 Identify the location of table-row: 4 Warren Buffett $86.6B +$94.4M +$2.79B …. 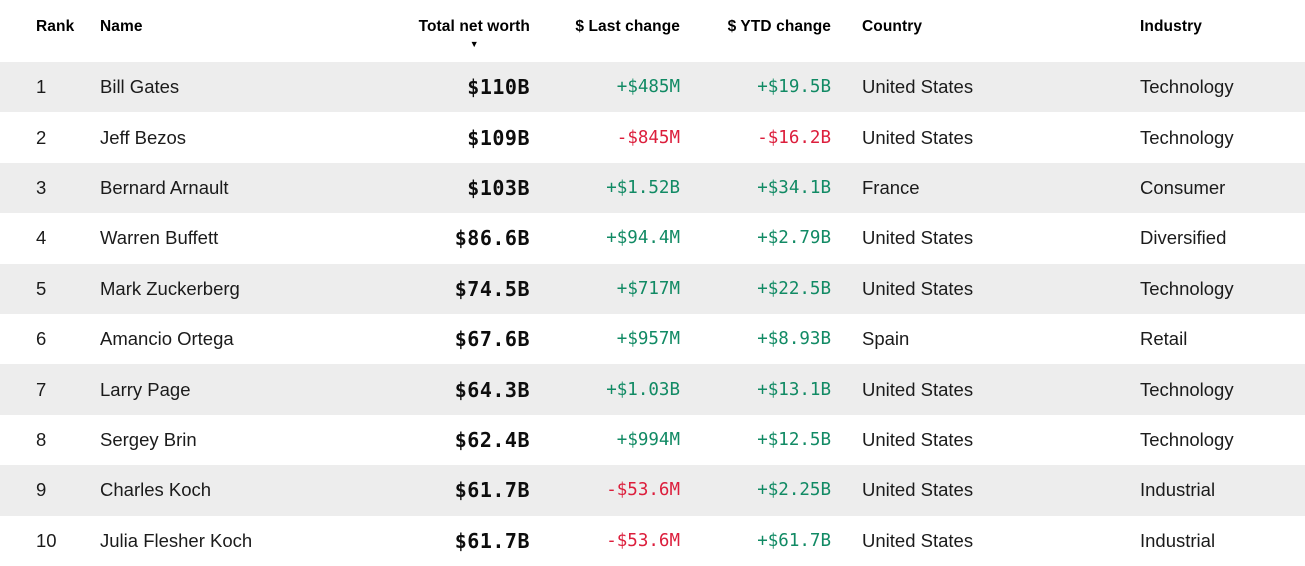
(652, 238).